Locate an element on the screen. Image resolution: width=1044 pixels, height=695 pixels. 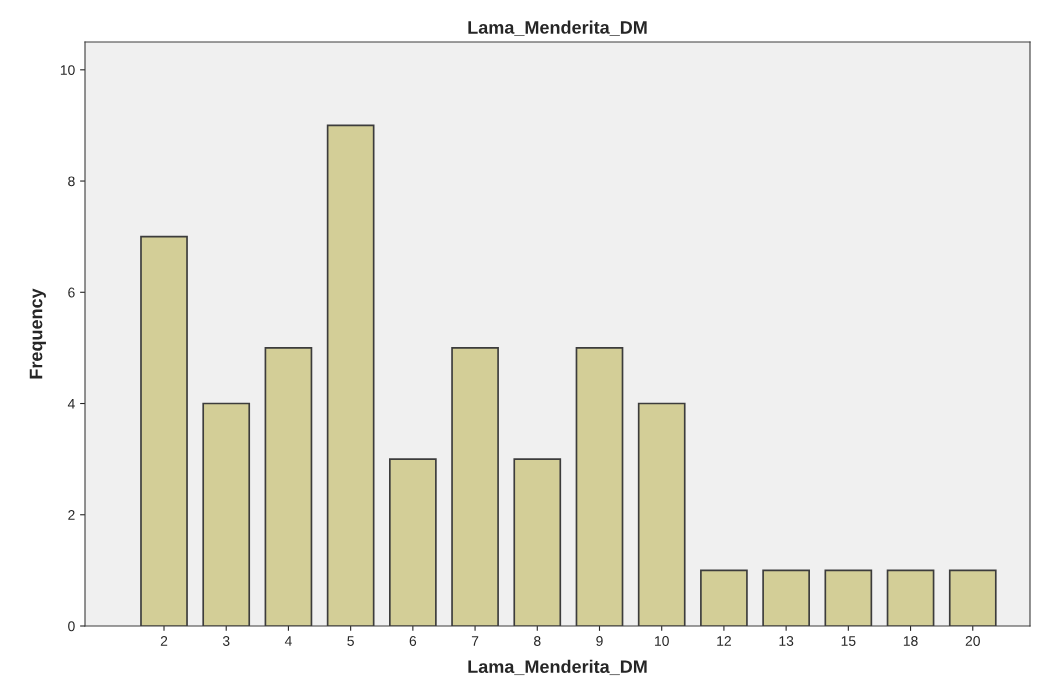
x-tick-label: 20 is located at coordinates (972, 641).